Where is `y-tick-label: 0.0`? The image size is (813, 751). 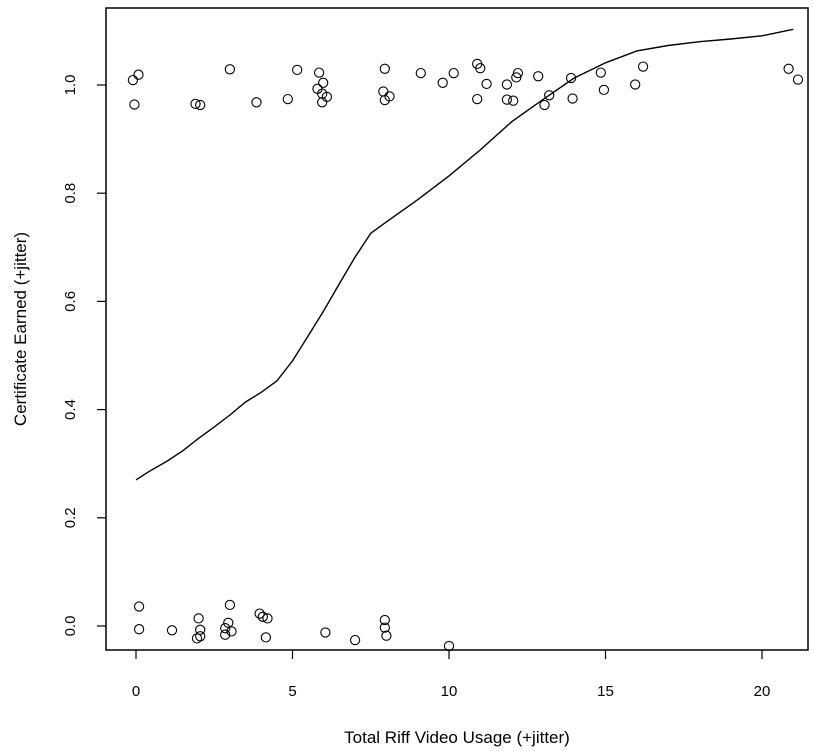 y-tick-label: 0.0 is located at coordinates (70, 626).